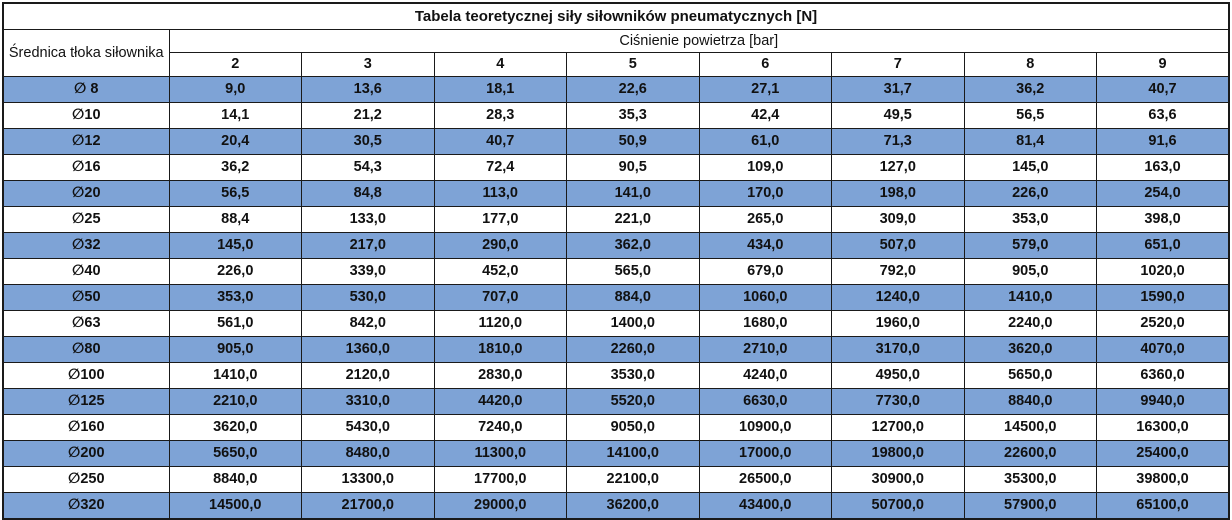 Image resolution: width=1232 pixels, height=520 pixels. What do you see at coordinates (1030, 245) in the screenshot?
I see `force-cell: 579,0` at bounding box center [1030, 245].